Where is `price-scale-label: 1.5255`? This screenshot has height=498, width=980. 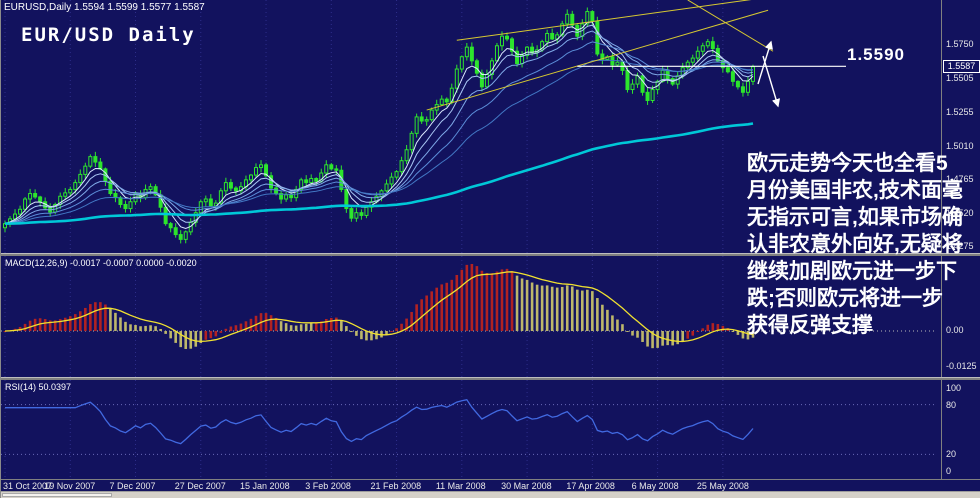 price-scale-label: 1.5255 is located at coordinates (960, 112).